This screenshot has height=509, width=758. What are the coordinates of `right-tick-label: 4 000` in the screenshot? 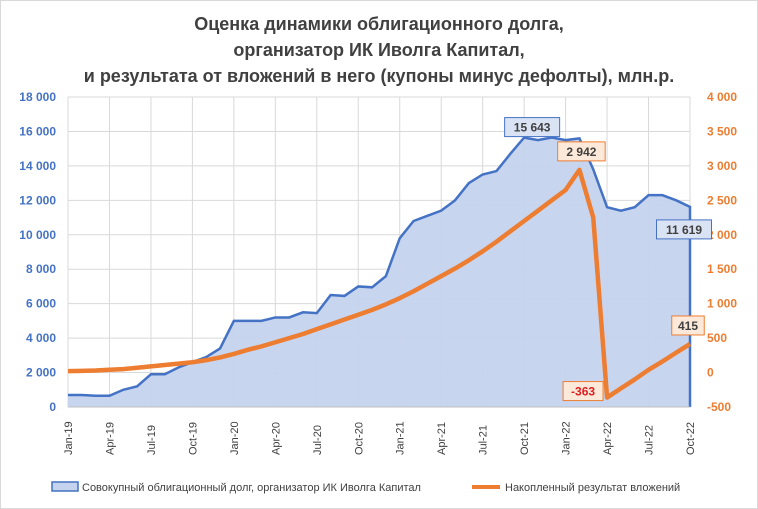 It's located at (722, 97).